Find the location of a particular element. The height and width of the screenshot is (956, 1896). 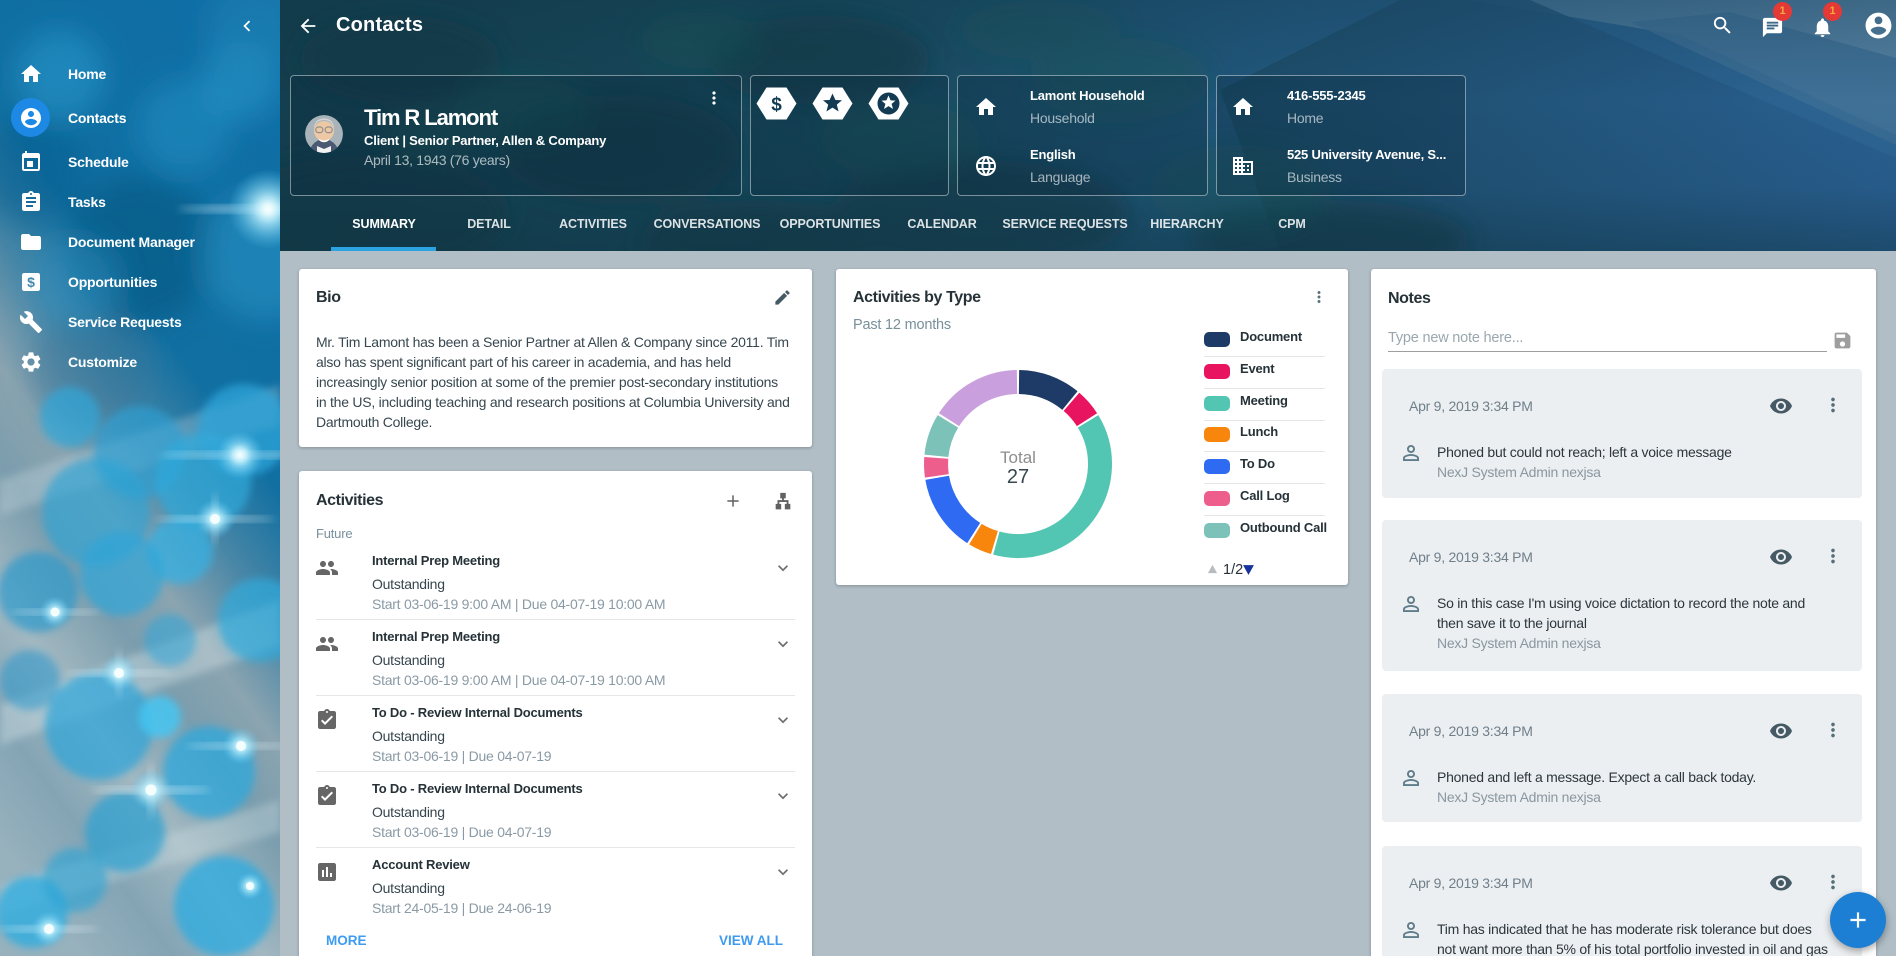

svg-text: 27 is located at coordinates (1018, 477).